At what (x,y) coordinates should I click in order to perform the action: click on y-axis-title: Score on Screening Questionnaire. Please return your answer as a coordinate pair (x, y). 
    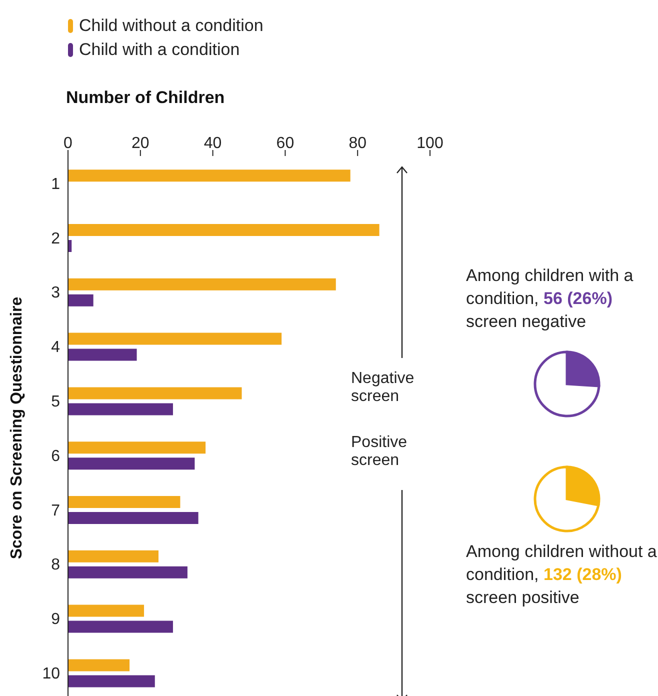
    Looking at the image, I should click on (17, 428).